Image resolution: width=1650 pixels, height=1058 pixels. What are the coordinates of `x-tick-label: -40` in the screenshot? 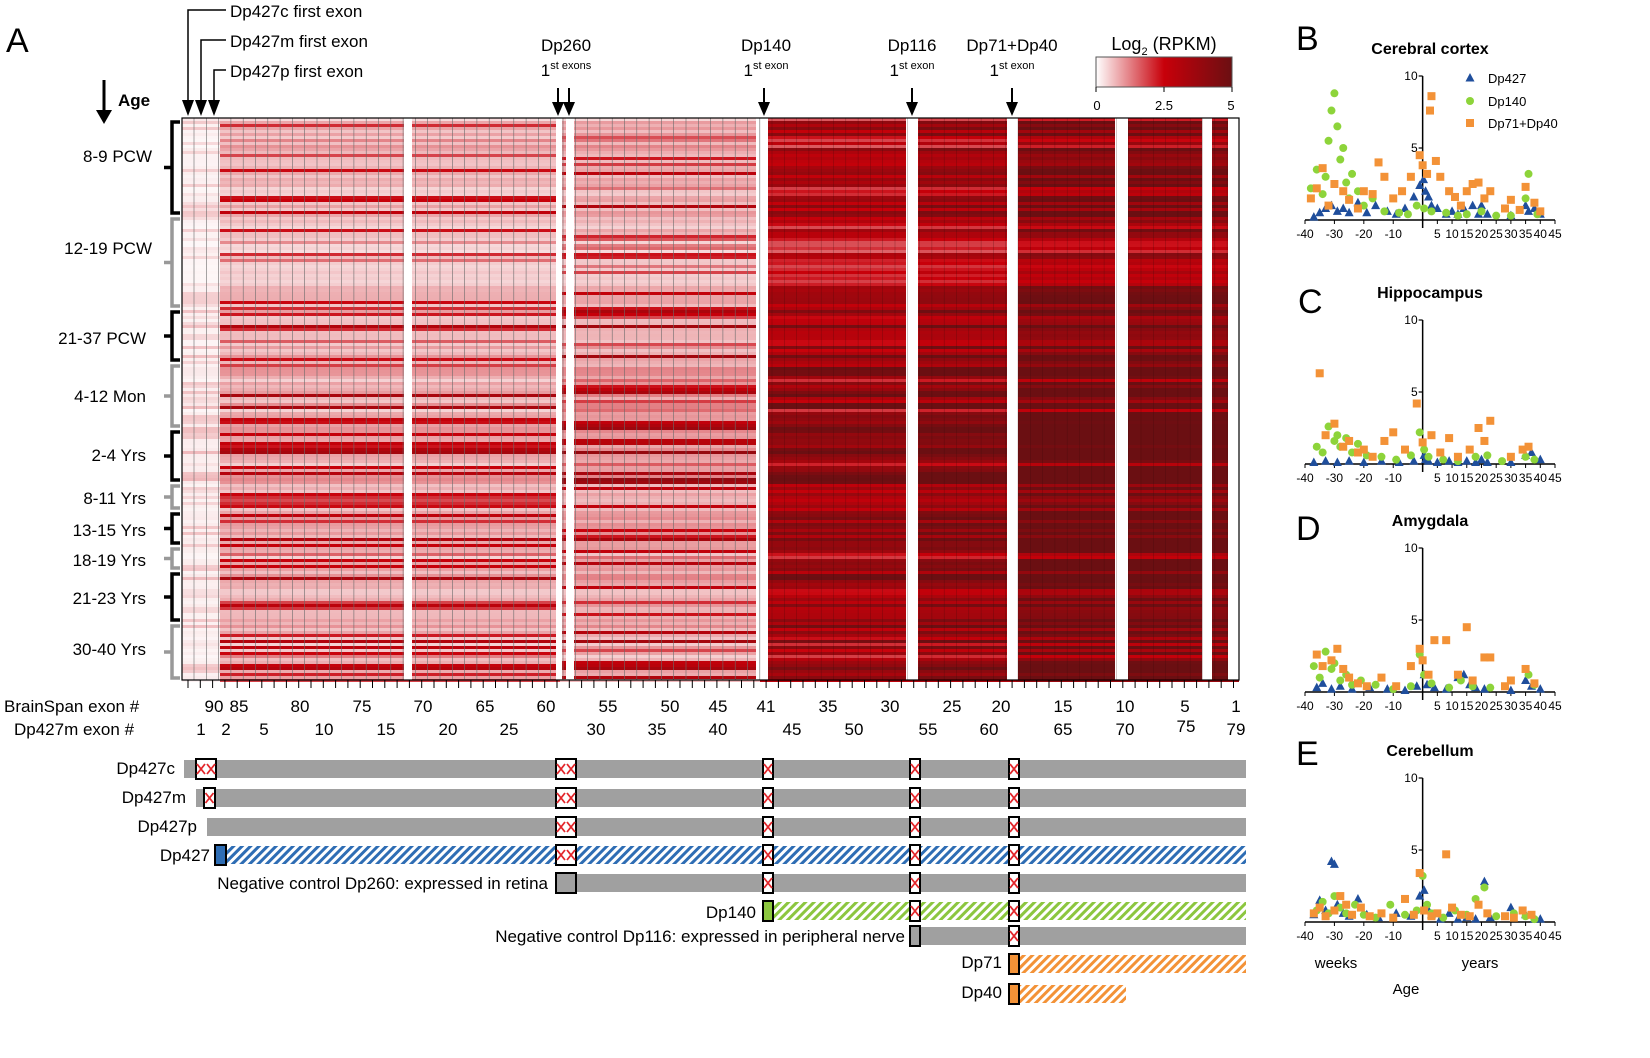 It's located at (1305, 234).